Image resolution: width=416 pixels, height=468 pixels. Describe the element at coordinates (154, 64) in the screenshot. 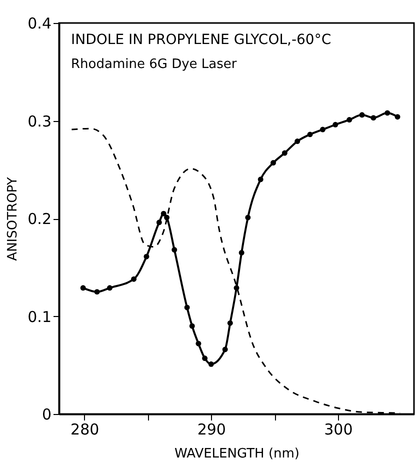

I see `text: Rhodamine 6G Dye Laser` at that location.